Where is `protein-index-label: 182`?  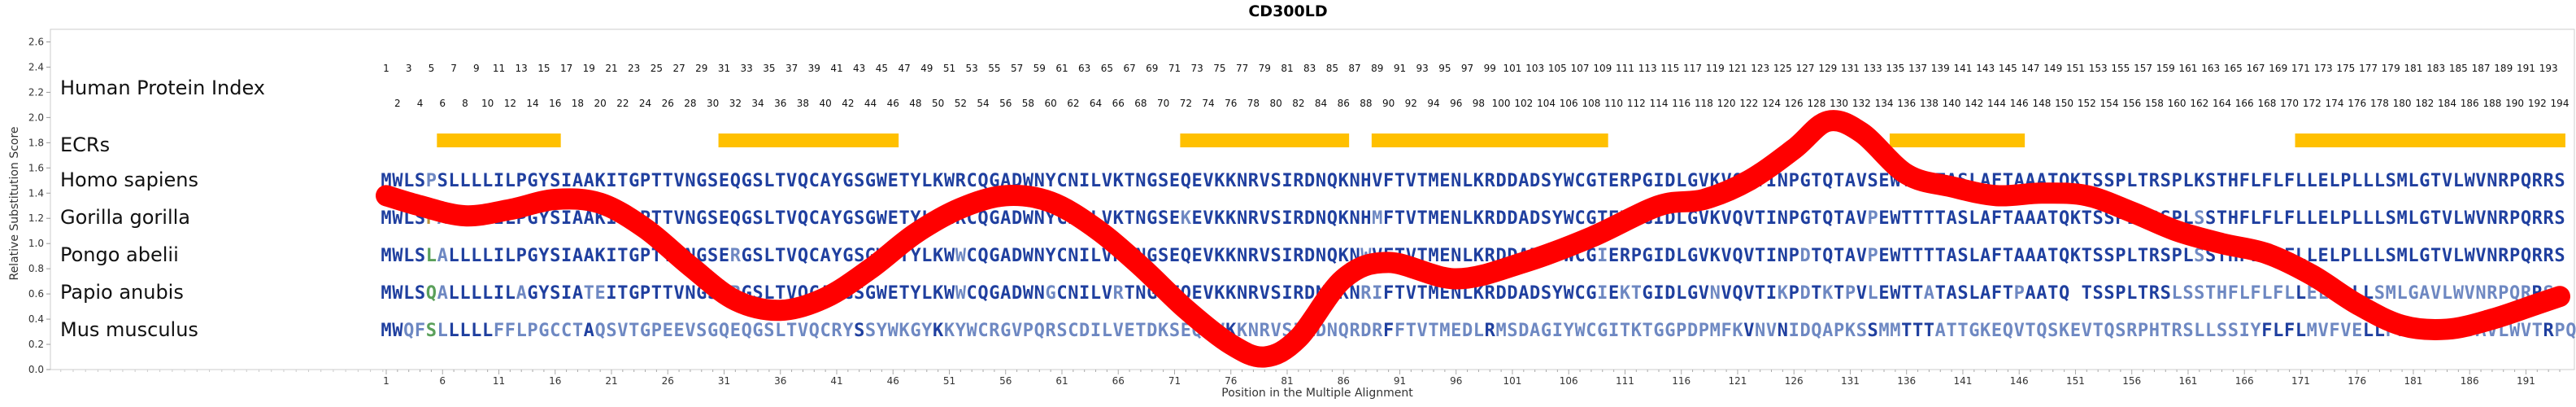 protein-index-label: 182 is located at coordinates (2424, 103).